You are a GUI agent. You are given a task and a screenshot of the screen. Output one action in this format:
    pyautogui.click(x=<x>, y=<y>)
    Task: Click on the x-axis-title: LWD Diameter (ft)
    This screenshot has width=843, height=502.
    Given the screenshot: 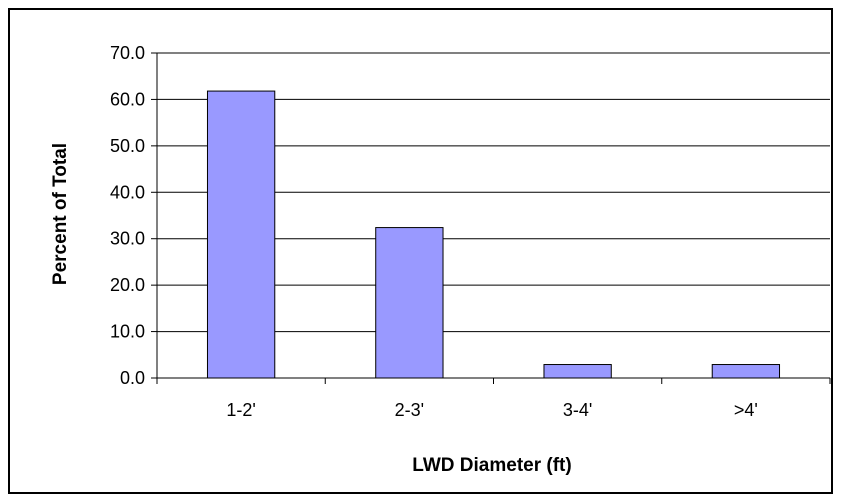 What is the action you would take?
    pyautogui.click(x=491, y=465)
    